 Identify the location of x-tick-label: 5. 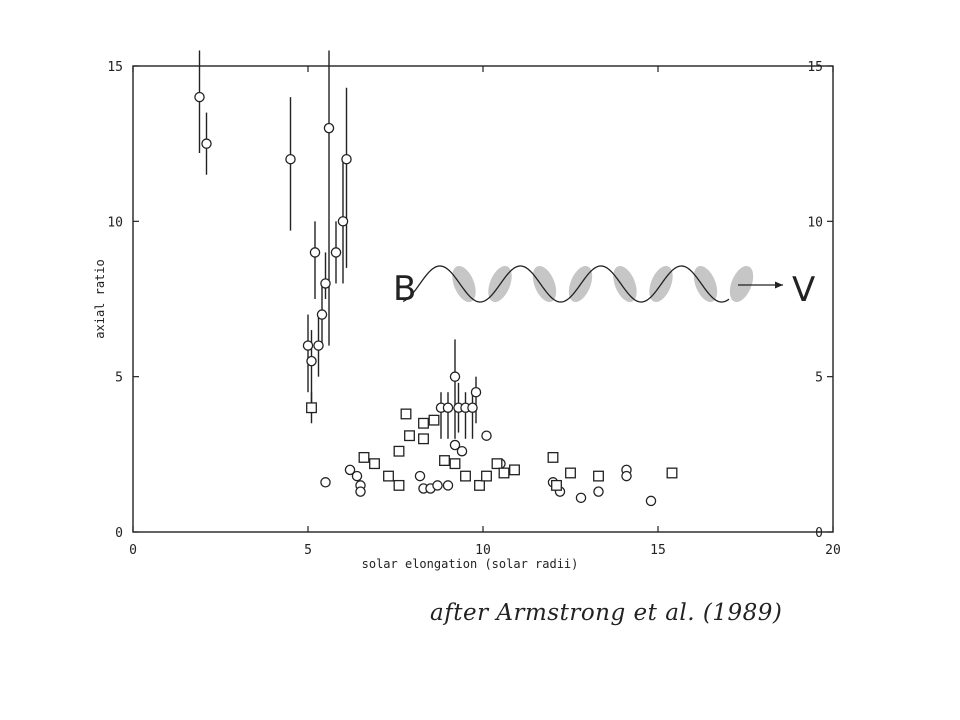
(308, 550).